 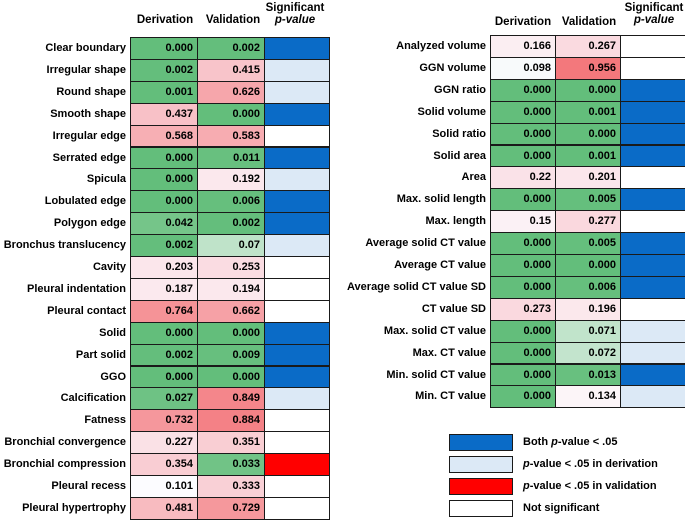 I want to click on validation-cell-pleural-hypertrophy: 0.729, so click(x=231, y=508).